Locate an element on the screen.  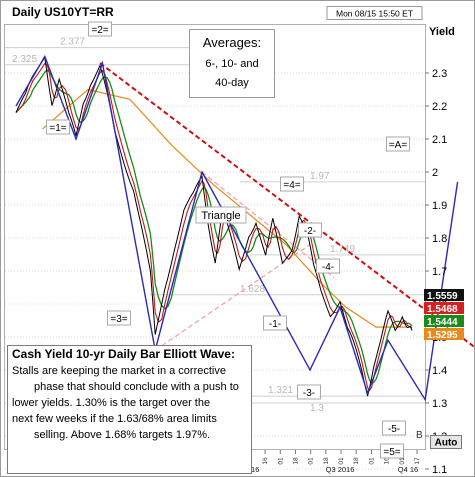
annotation-title: Cash Yield 10-yr Daily Bar Elliott Wave: is located at coordinates (123, 354).